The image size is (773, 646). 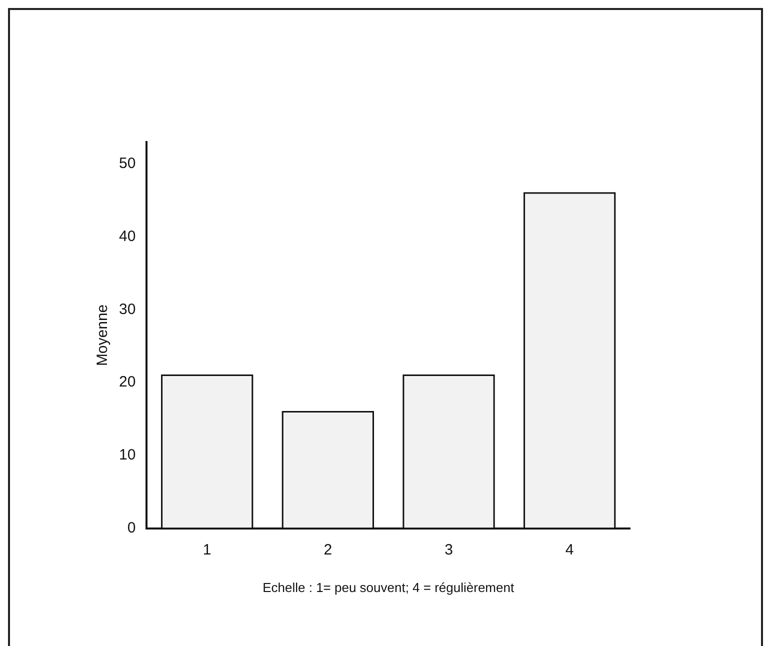 I want to click on x-tick-label: 1, so click(x=207, y=550).